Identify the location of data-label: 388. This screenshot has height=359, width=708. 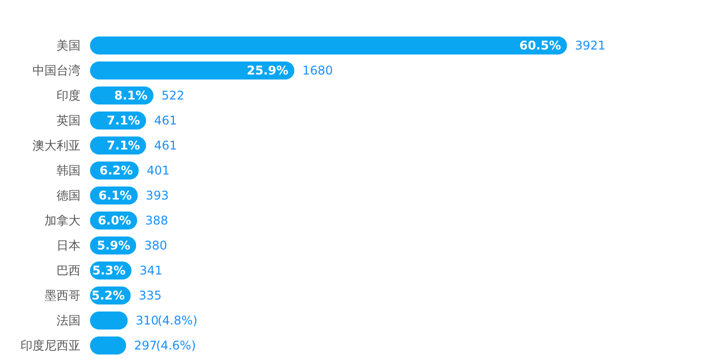
(156, 221).